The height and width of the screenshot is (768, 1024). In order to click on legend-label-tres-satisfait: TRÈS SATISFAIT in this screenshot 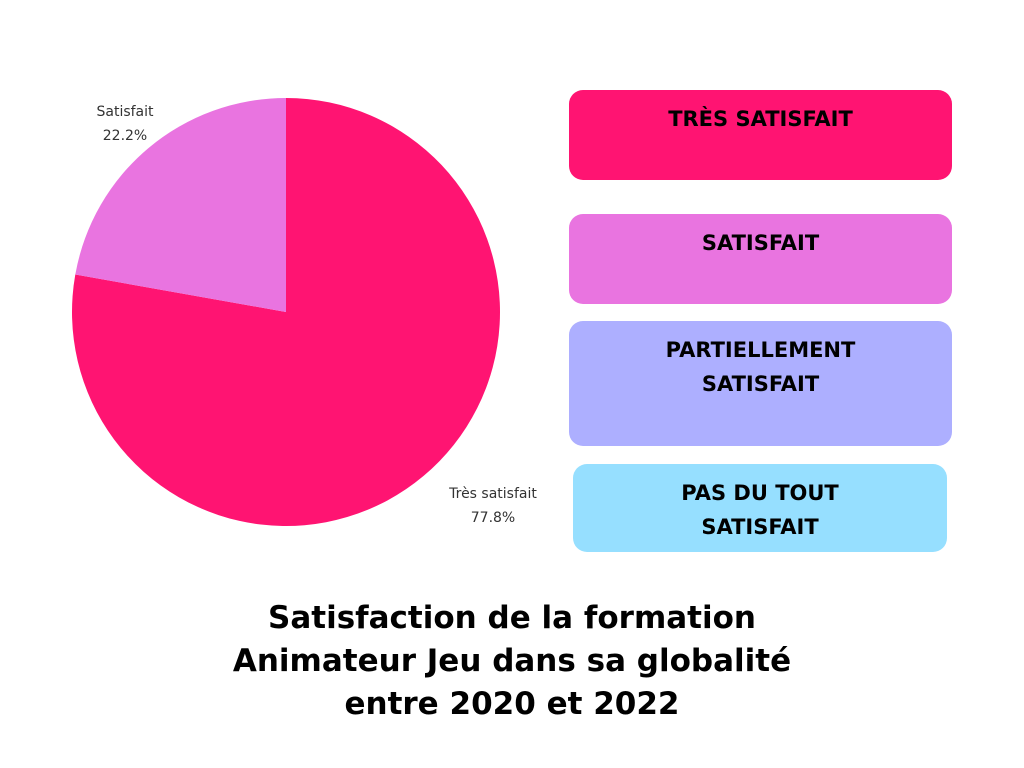, I will do `click(760, 119)`.